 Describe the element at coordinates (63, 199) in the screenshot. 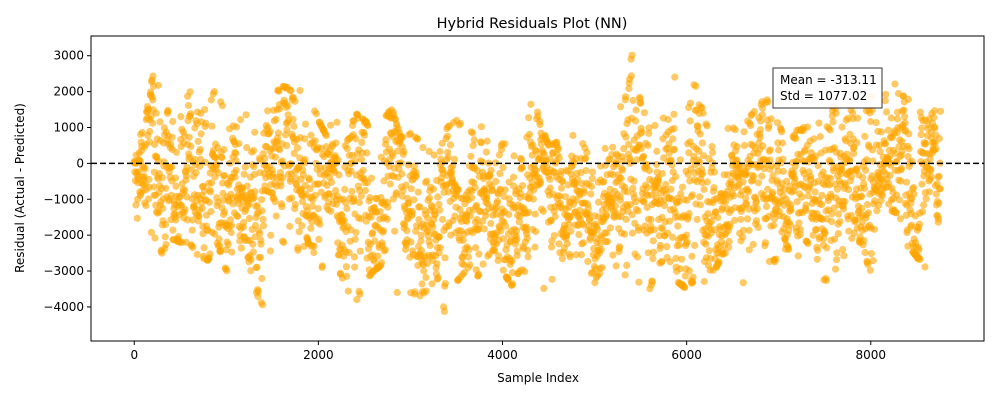

I see `y-tick-label: −1000` at that location.